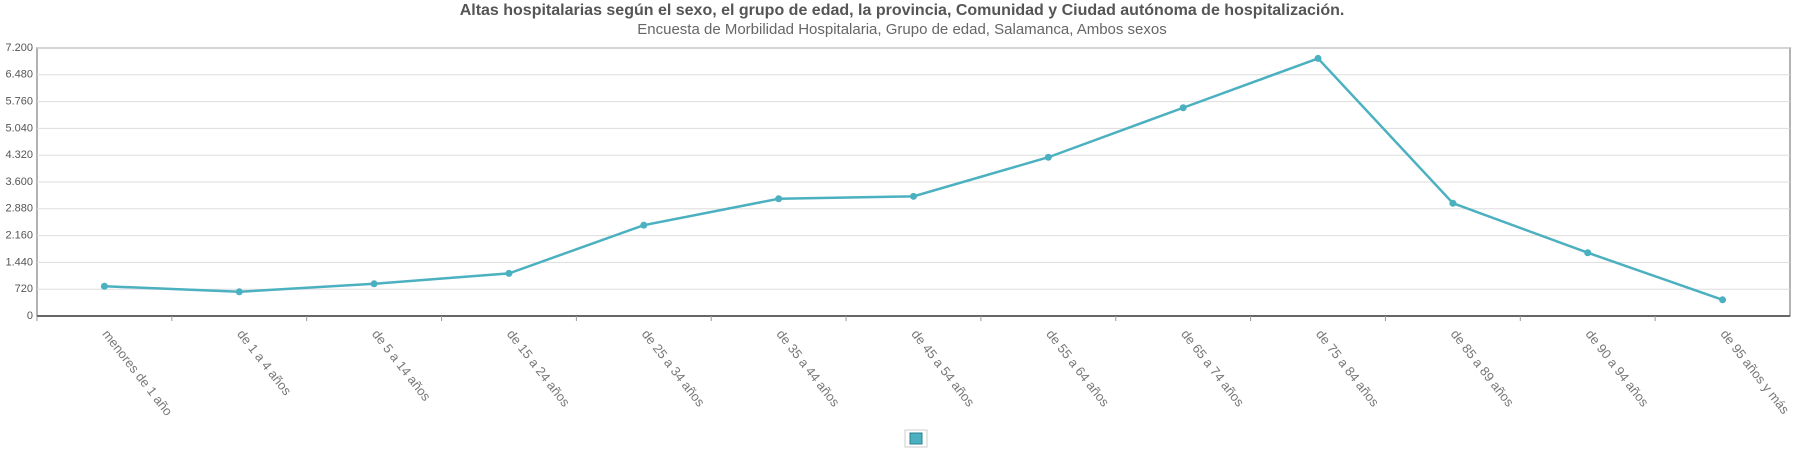 This screenshot has width=1804, height=474. Describe the element at coordinates (19, 128) in the screenshot. I see `y-tick-label: 5.040` at that location.